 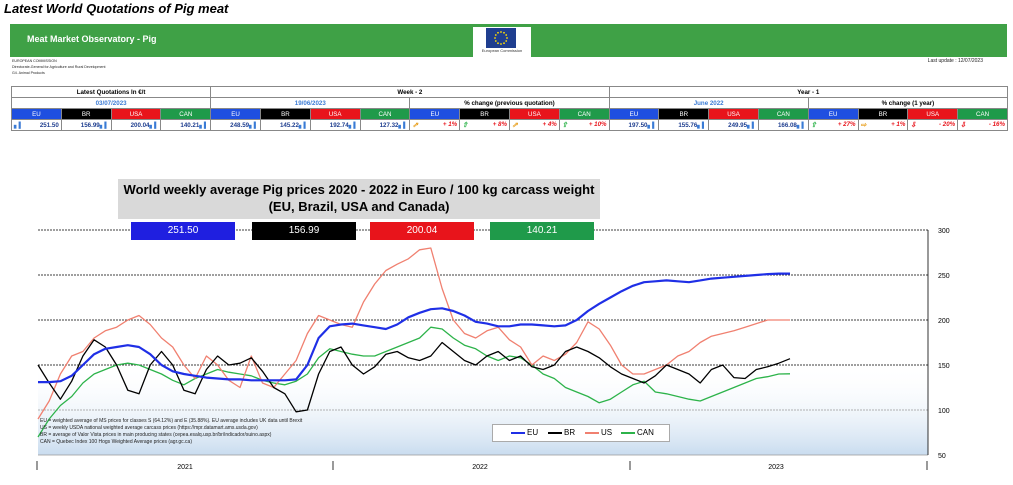 I want to click on value-cell: 145.22▖▌, so click(x=285, y=125).